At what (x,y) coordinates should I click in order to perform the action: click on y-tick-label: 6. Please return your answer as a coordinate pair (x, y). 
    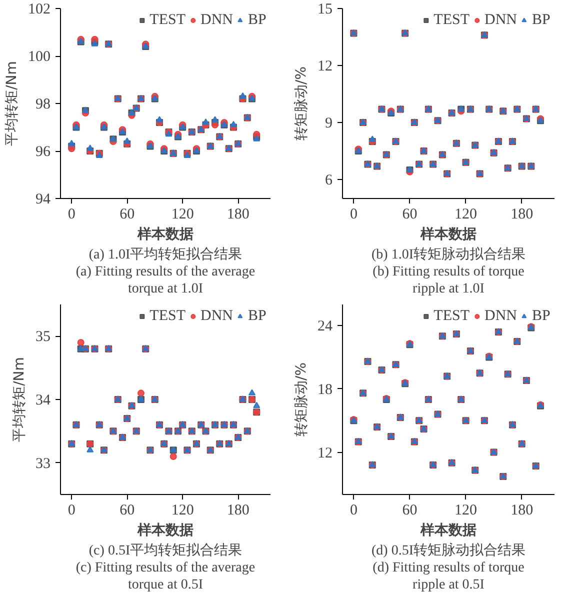
    Looking at the image, I should click on (329, 180).